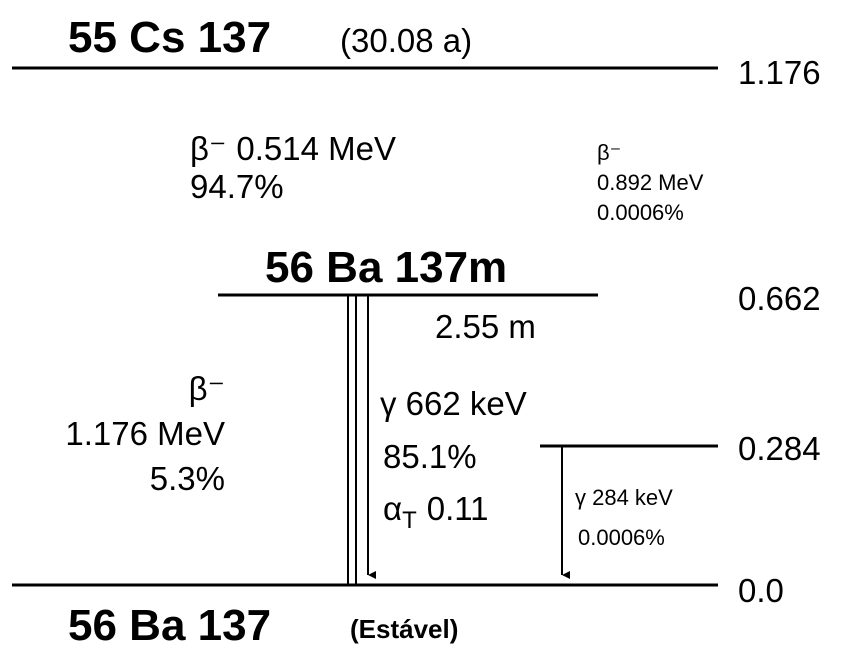 Image resolution: width=850 pixels, height=647 pixels. Describe the element at coordinates (640, 212) in the screenshot. I see `beta-intensity: 0.0006%` at that location.